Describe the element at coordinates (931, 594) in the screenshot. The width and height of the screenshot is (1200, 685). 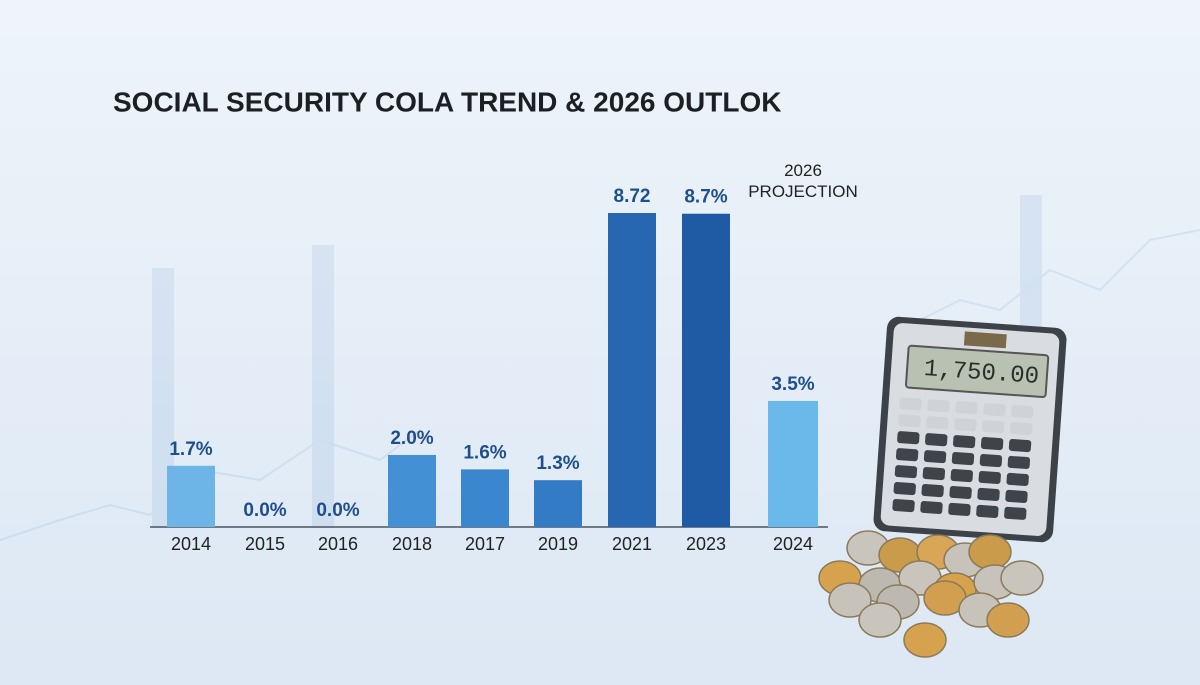
I see `coins` at that location.